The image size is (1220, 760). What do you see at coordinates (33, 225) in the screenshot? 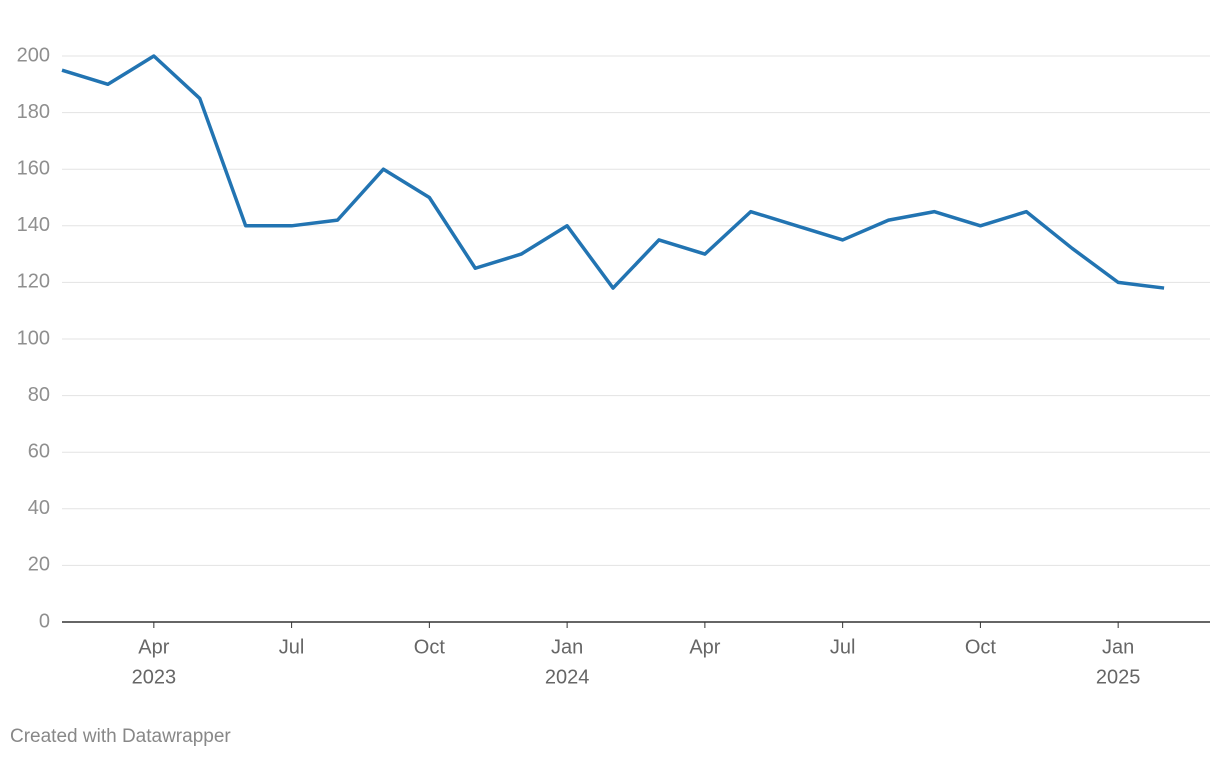
I see `y-tick-label: 140` at bounding box center [33, 225].